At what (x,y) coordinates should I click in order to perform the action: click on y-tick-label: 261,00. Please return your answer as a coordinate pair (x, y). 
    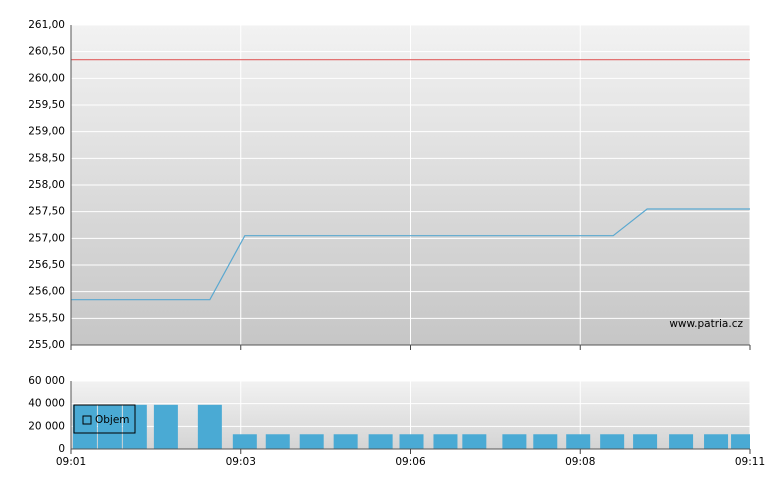
    Looking at the image, I should click on (46, 25).